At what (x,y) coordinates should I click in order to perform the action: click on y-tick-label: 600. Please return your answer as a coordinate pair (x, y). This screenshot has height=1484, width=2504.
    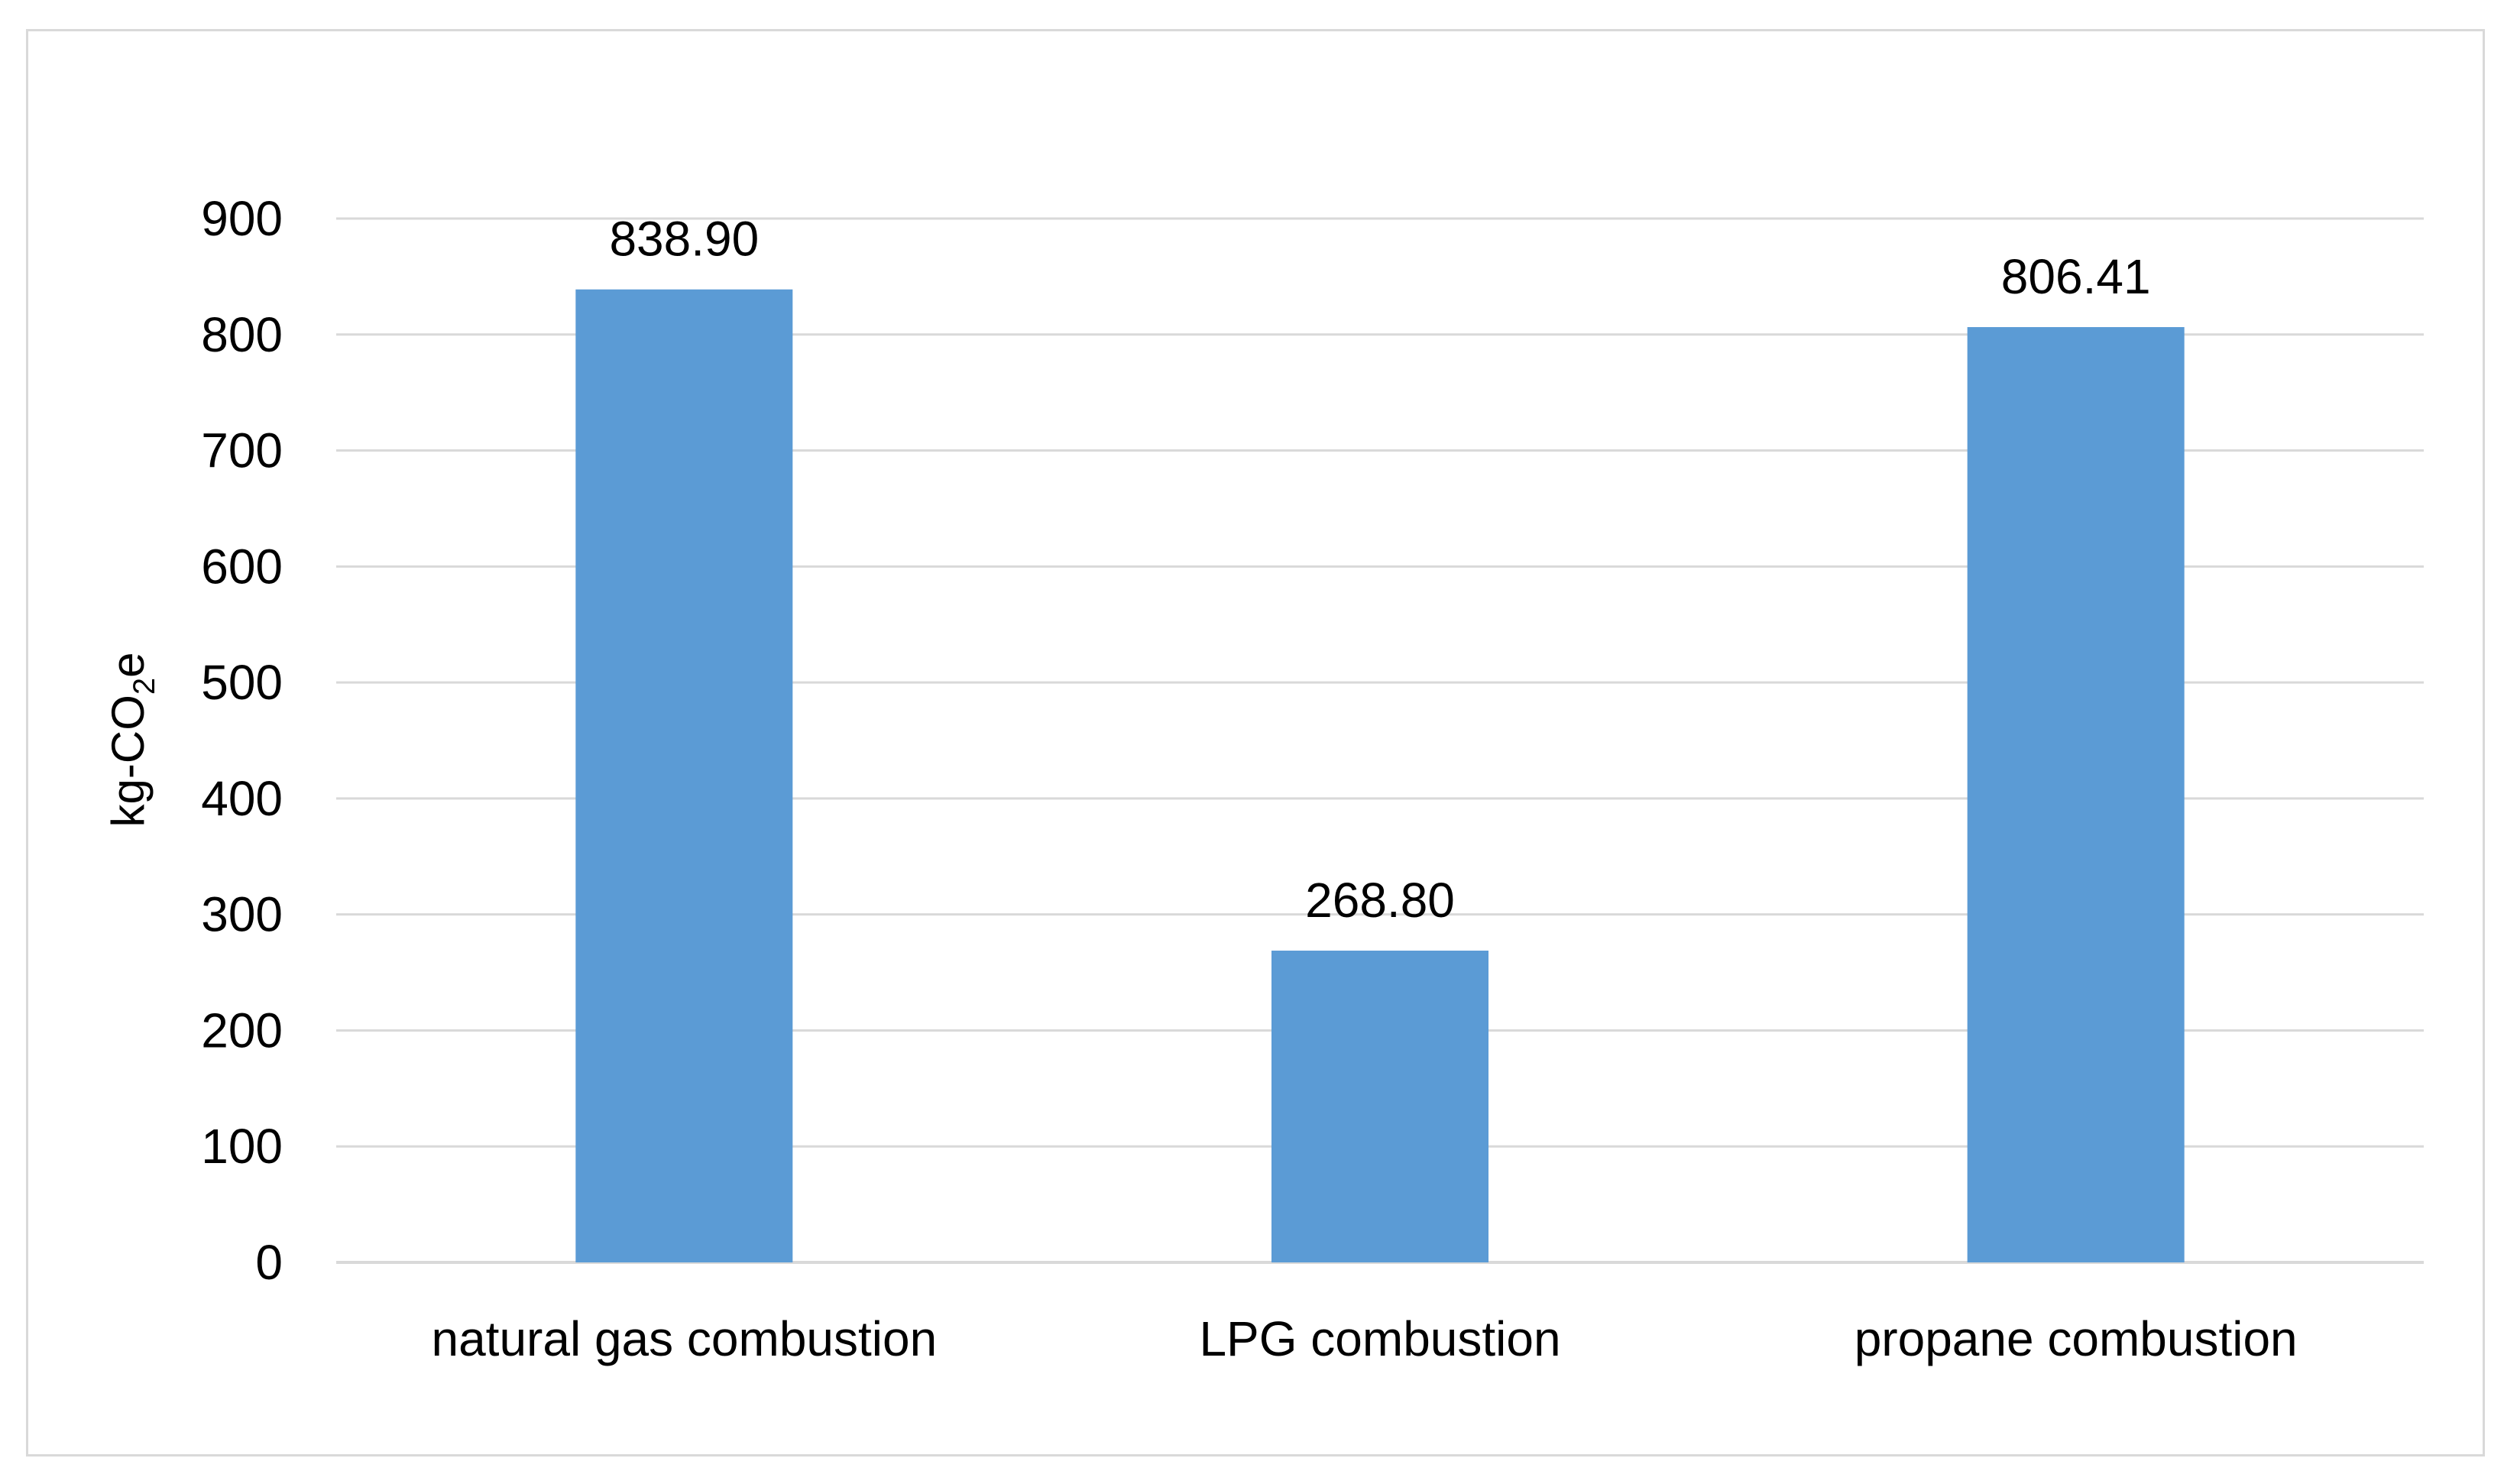
    Looking at the image, I should click on (242, 567).